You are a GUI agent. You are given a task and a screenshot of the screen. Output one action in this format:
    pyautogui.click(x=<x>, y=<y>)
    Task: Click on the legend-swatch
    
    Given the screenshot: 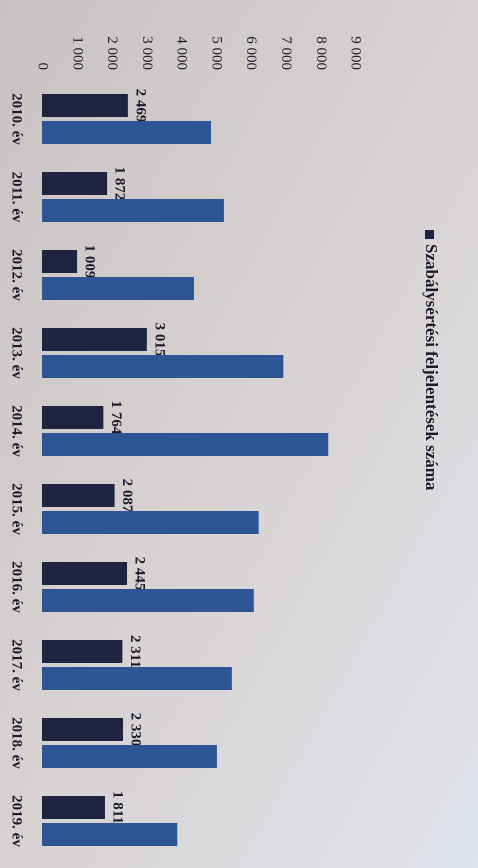 What is the action you would take?
    pyautogui.click(x=429, y=234)
    